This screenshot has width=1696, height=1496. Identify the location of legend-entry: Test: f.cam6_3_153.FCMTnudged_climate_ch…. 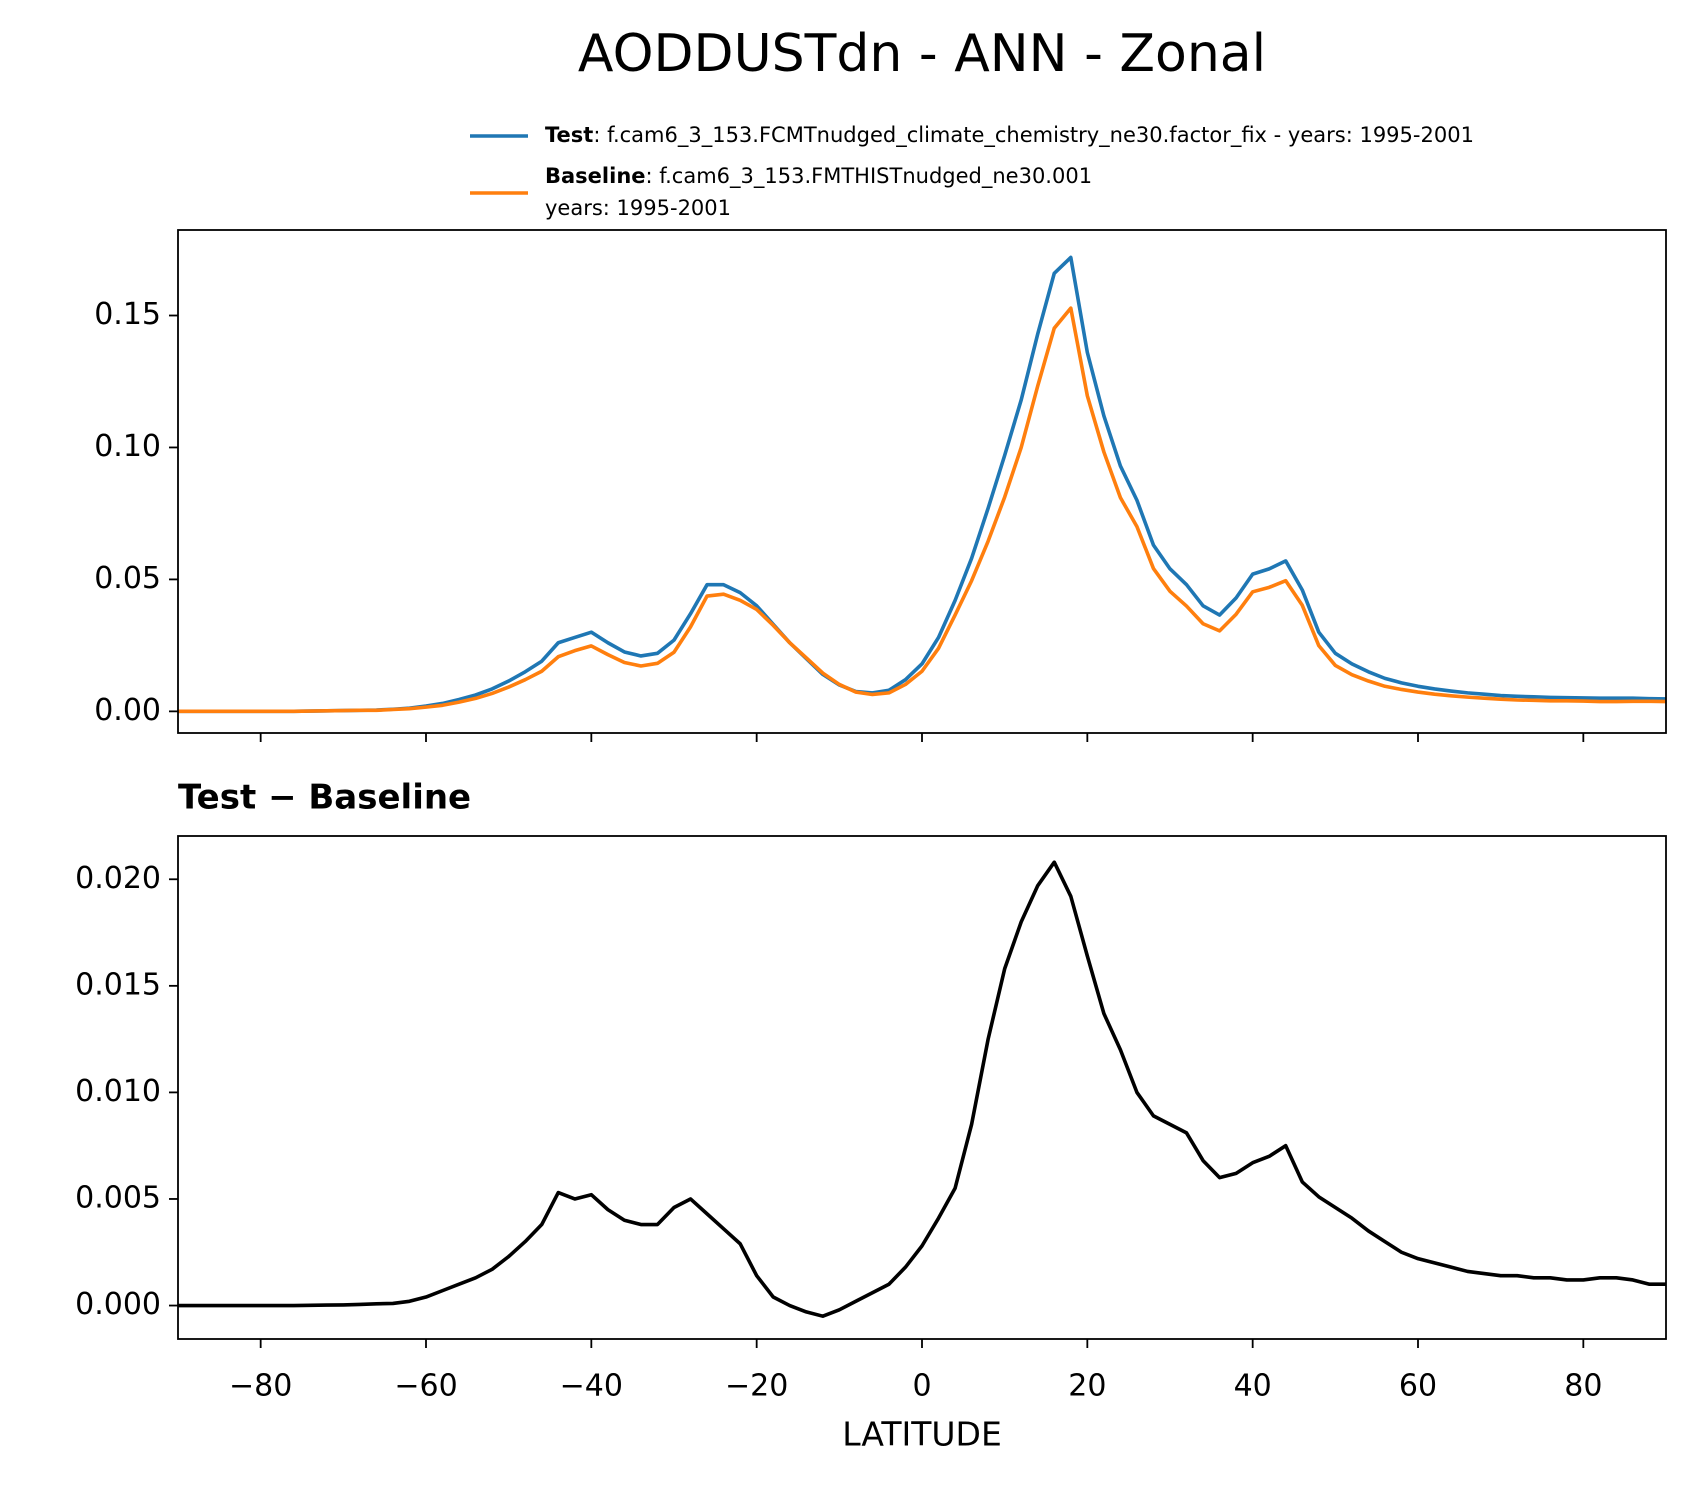
(1009, 135).